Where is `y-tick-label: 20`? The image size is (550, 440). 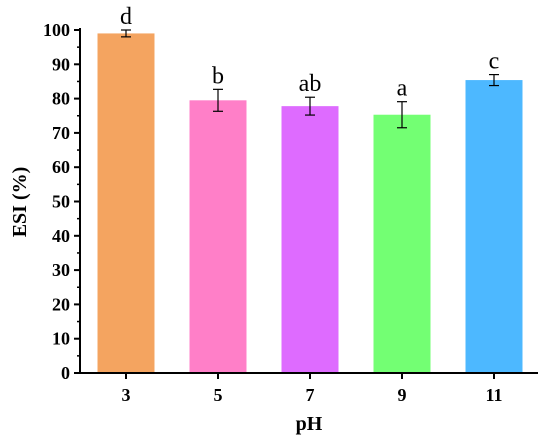 y-tick-label: 20 is located at coordinates (61, 304).